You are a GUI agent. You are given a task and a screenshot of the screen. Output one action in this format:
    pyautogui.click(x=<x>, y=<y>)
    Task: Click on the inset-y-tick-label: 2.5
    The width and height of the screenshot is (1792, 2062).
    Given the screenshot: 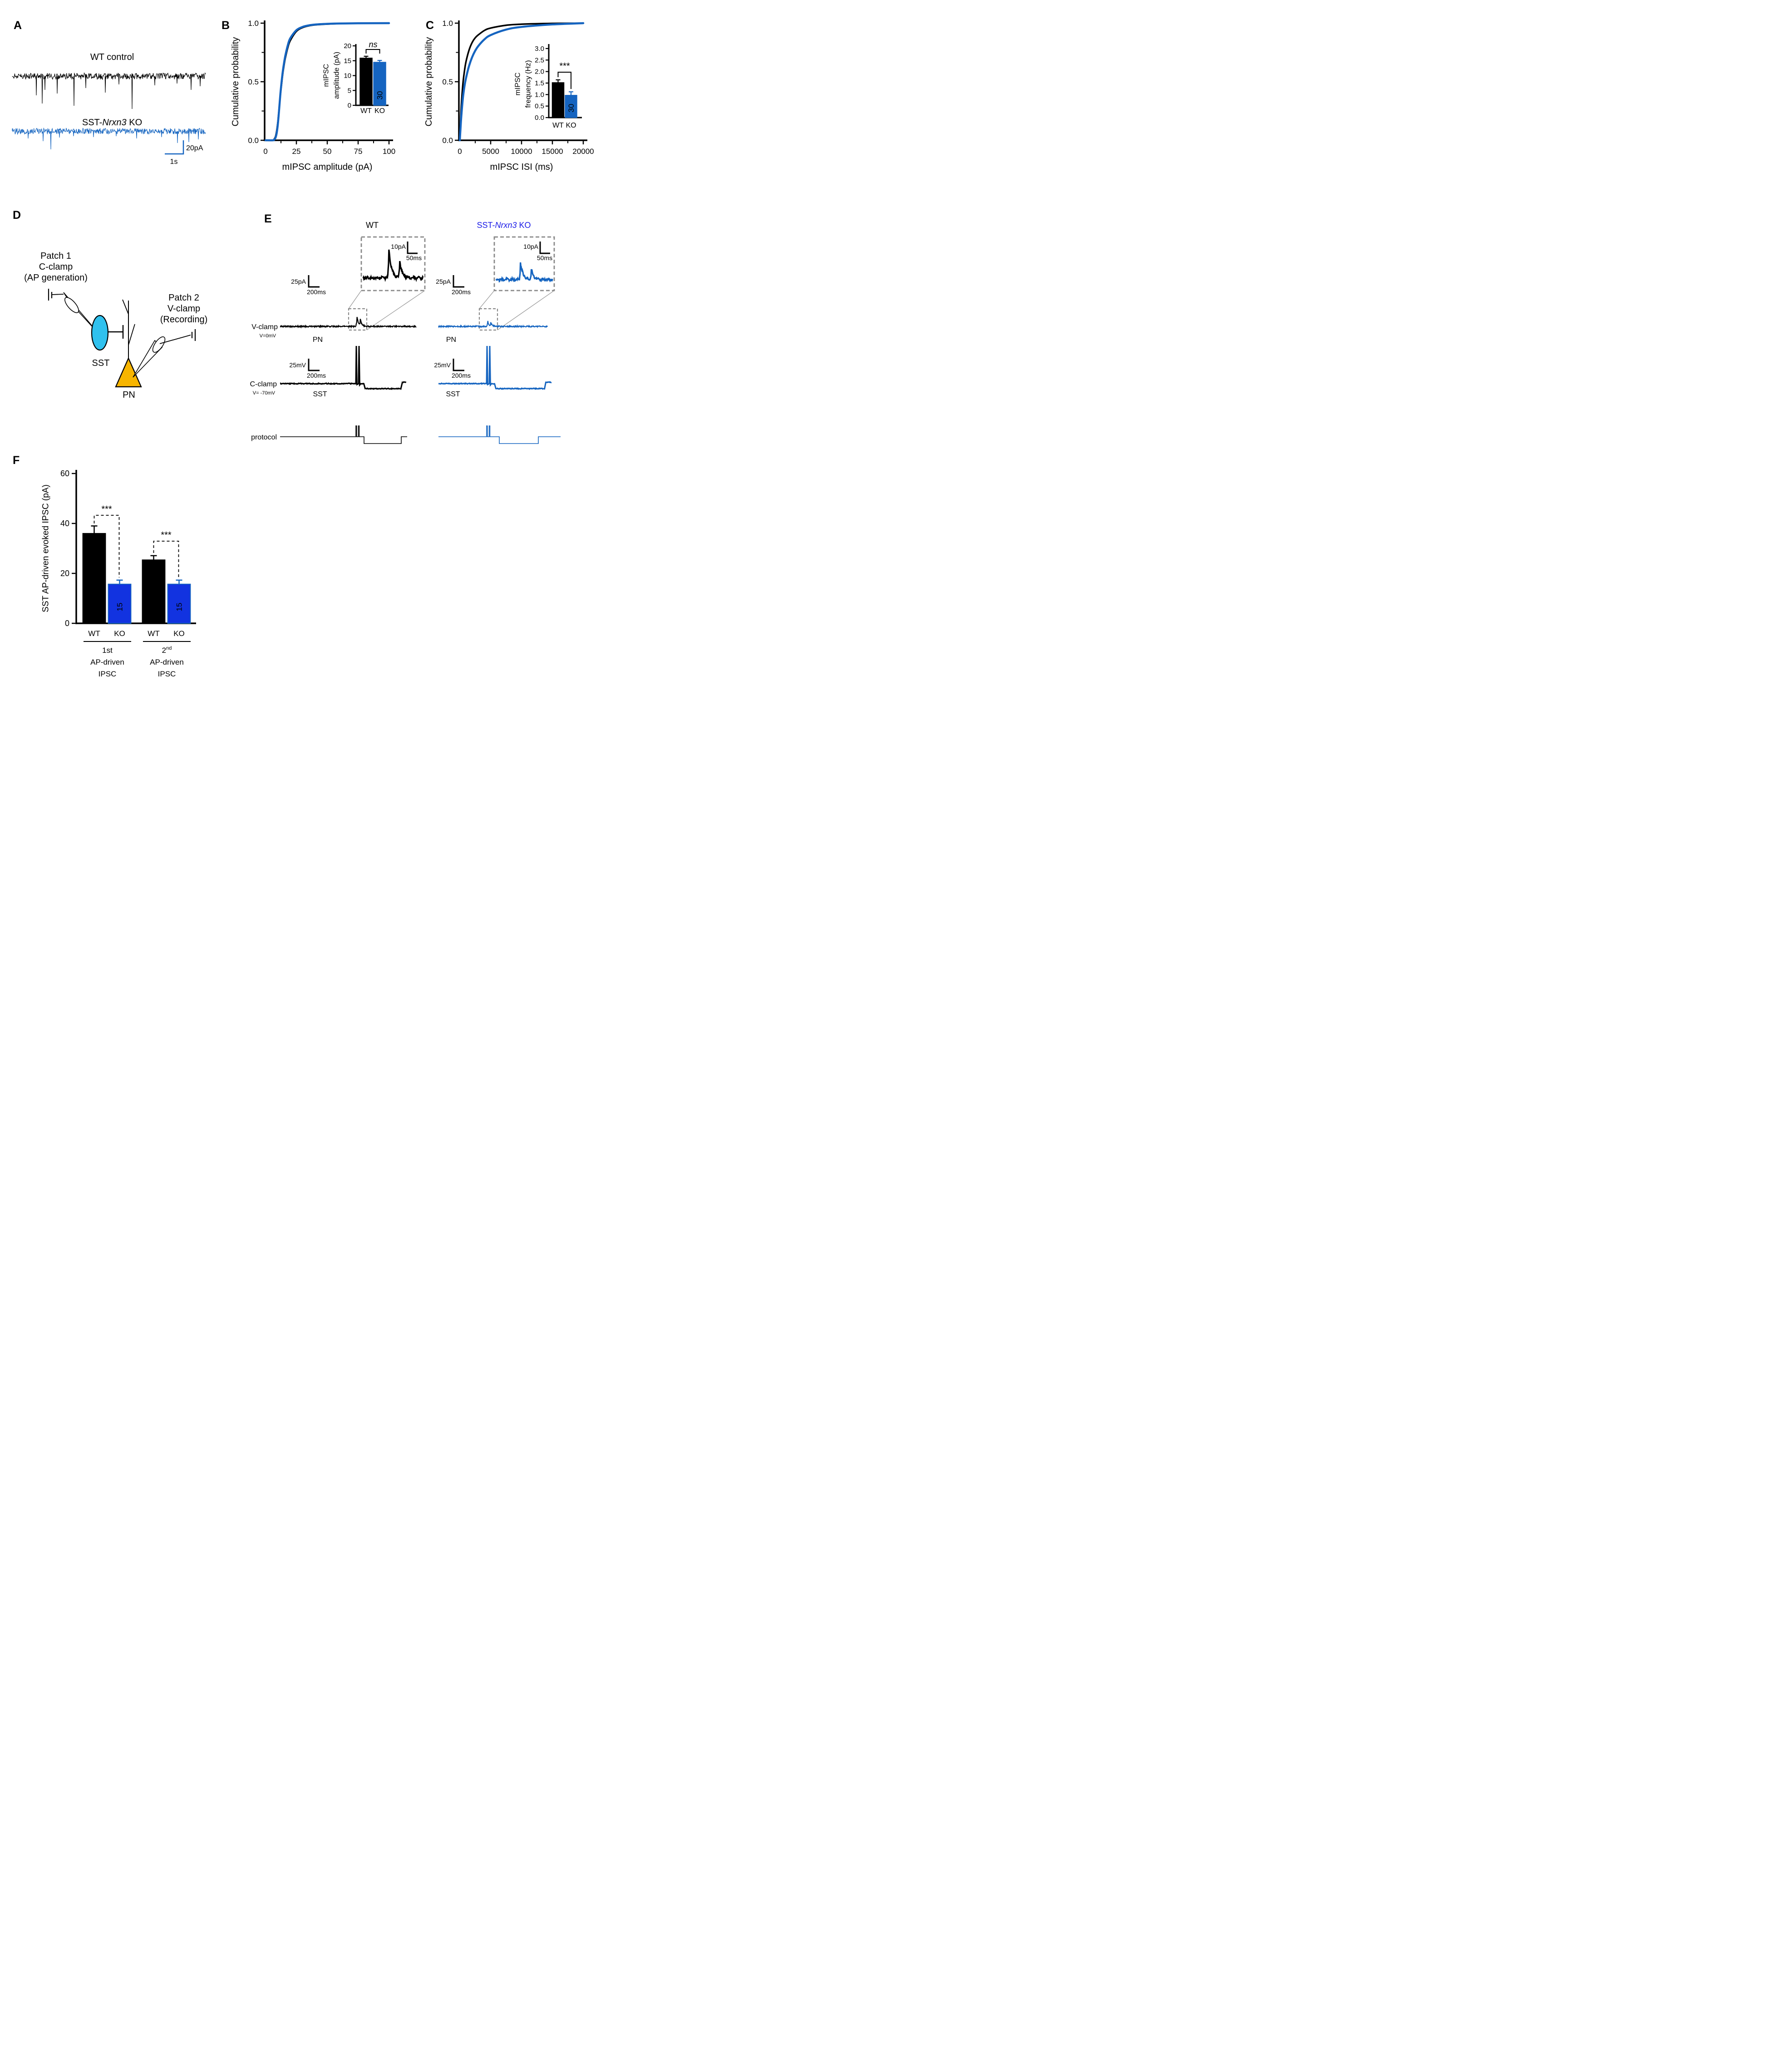 What is the action you would take?
    pyautogui.click(x=539, y=60)
    